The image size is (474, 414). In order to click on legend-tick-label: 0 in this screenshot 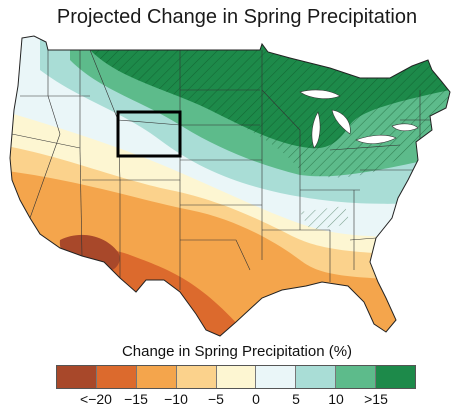, I will do `click(256, 399)`.